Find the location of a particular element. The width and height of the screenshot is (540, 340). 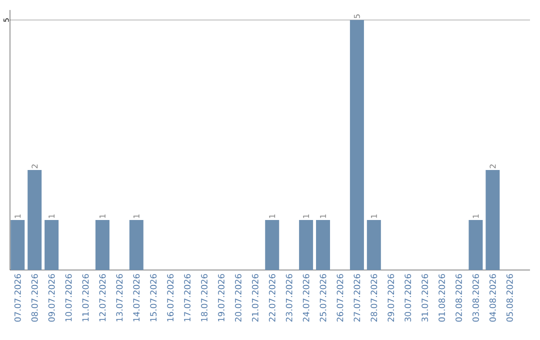

x-tick-label: 24.07.2026 is located at coordinates (306, 298).